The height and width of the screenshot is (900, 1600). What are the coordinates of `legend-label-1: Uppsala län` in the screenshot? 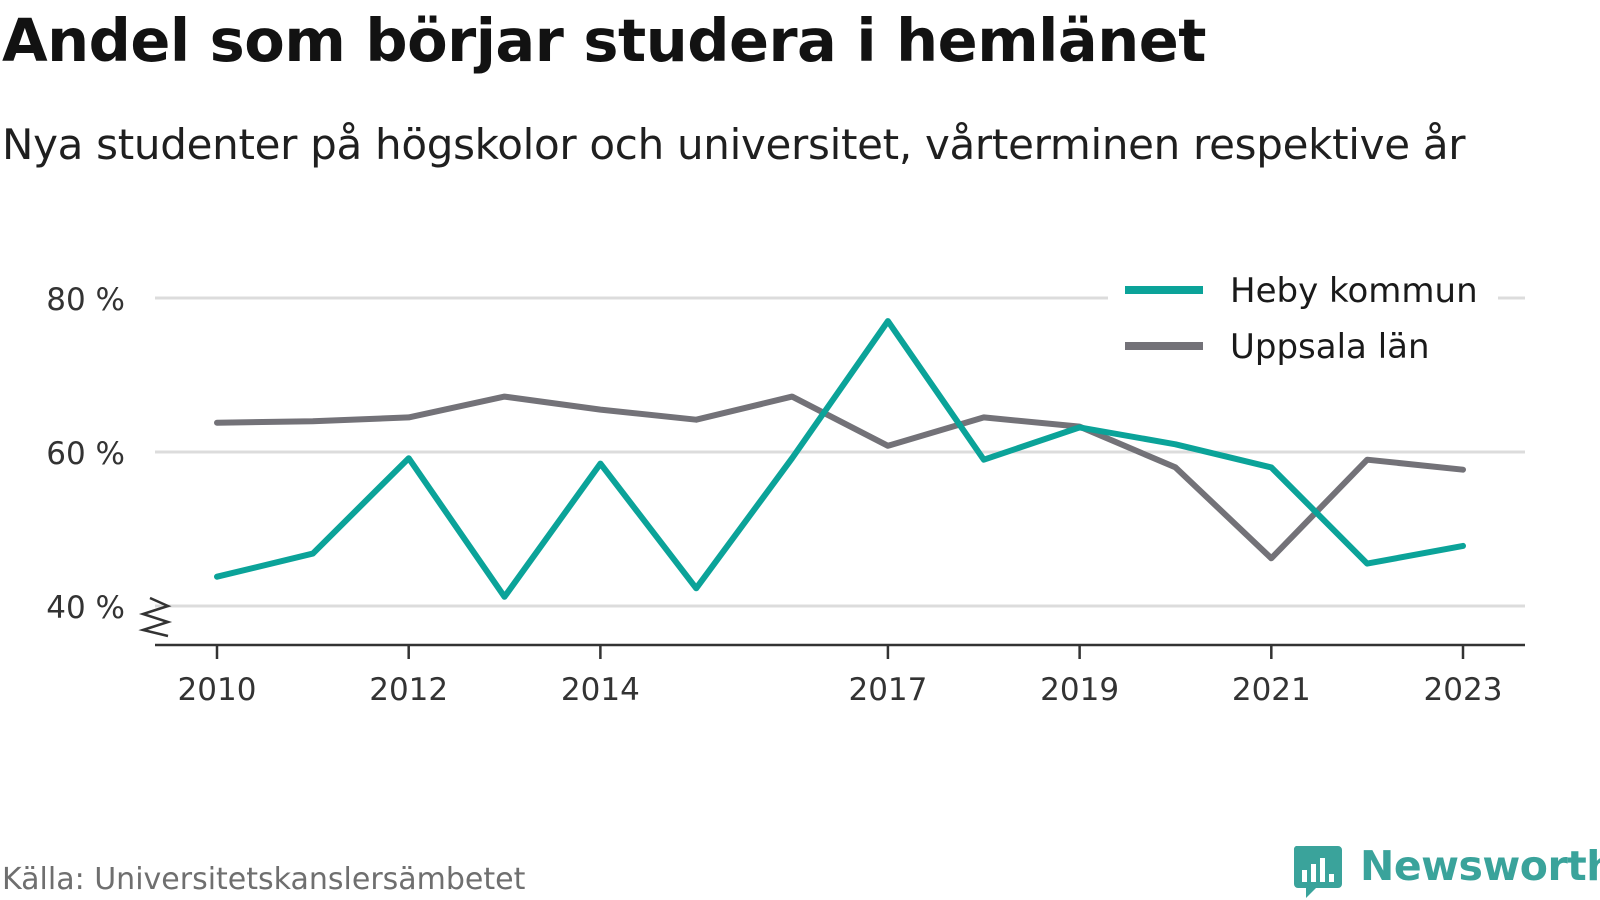 It's located at (1330, 347).